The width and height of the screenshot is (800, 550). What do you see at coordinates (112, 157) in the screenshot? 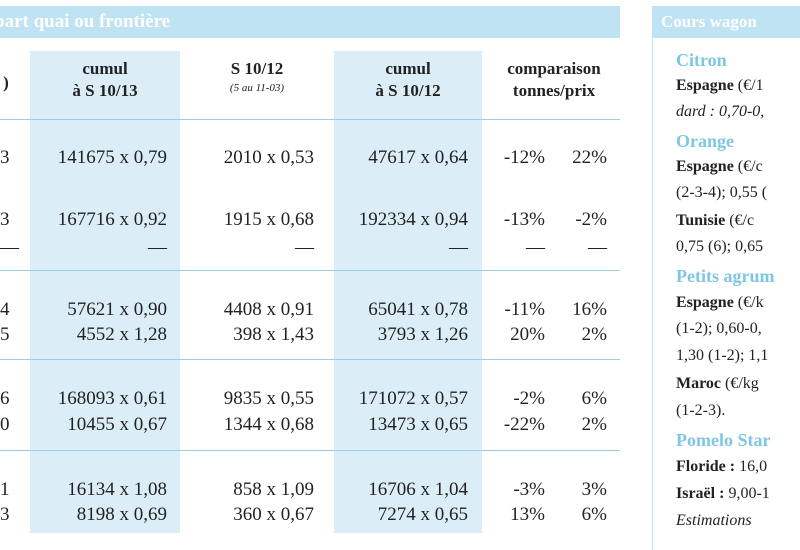
I see `cell-cumul-2013: 141675 x 0,79` at bounding box center [112, 157].